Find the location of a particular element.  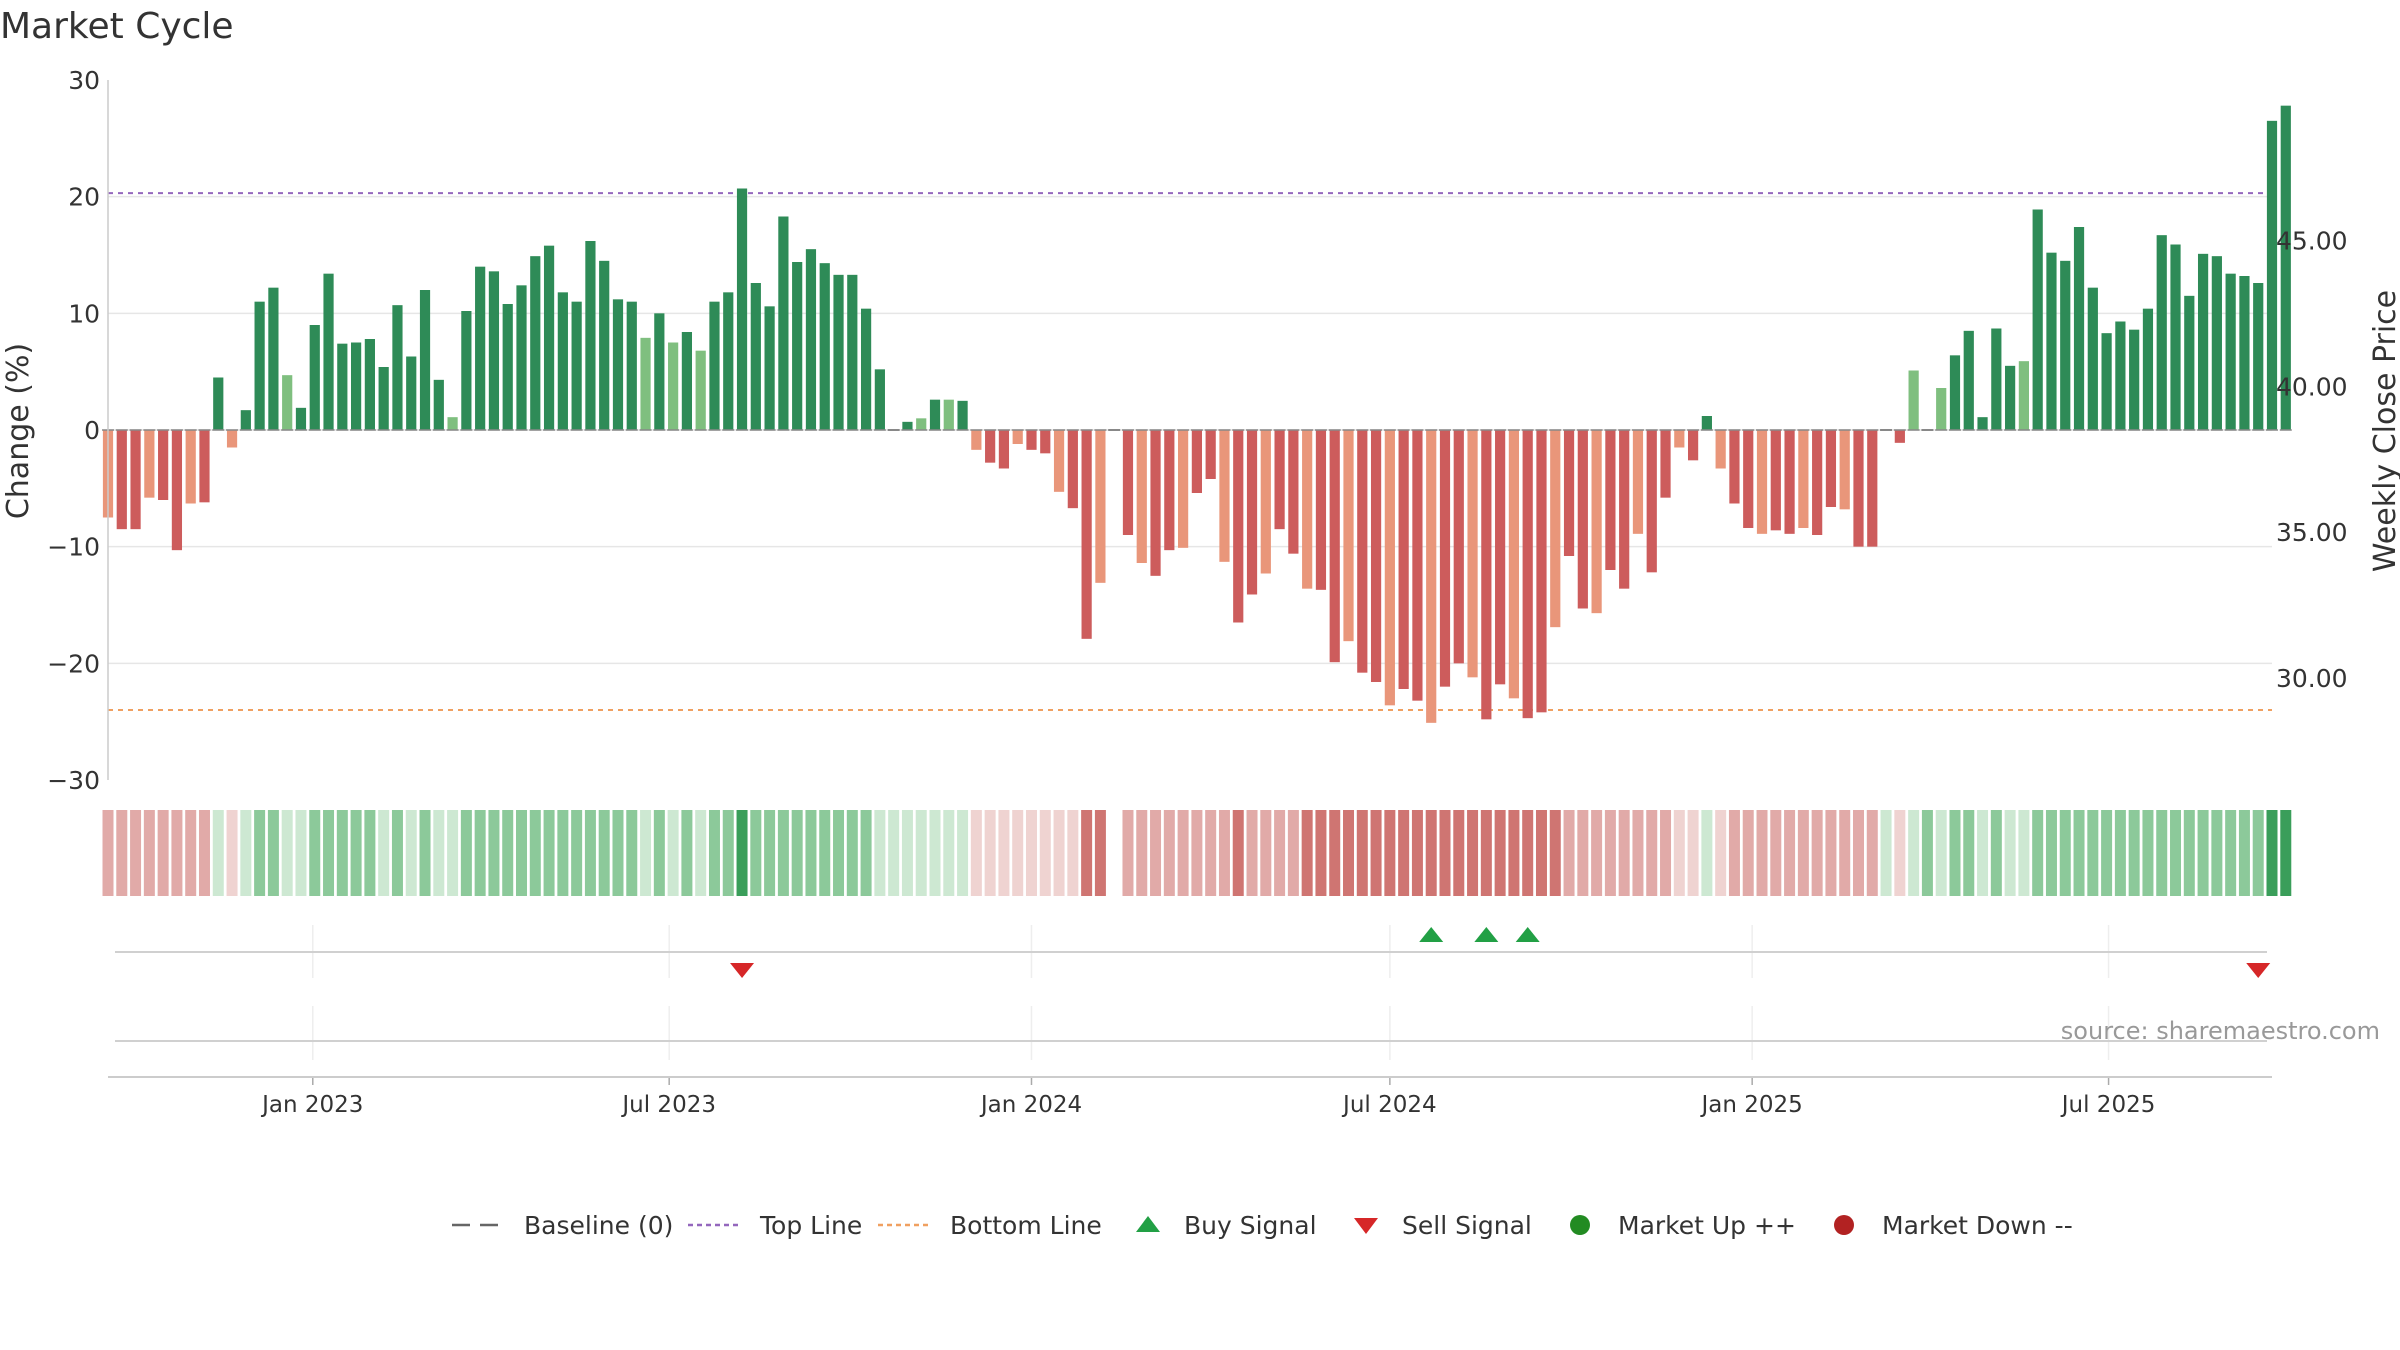

x-tick-label: Jul 2023 is located at coordinates (668, 1105).